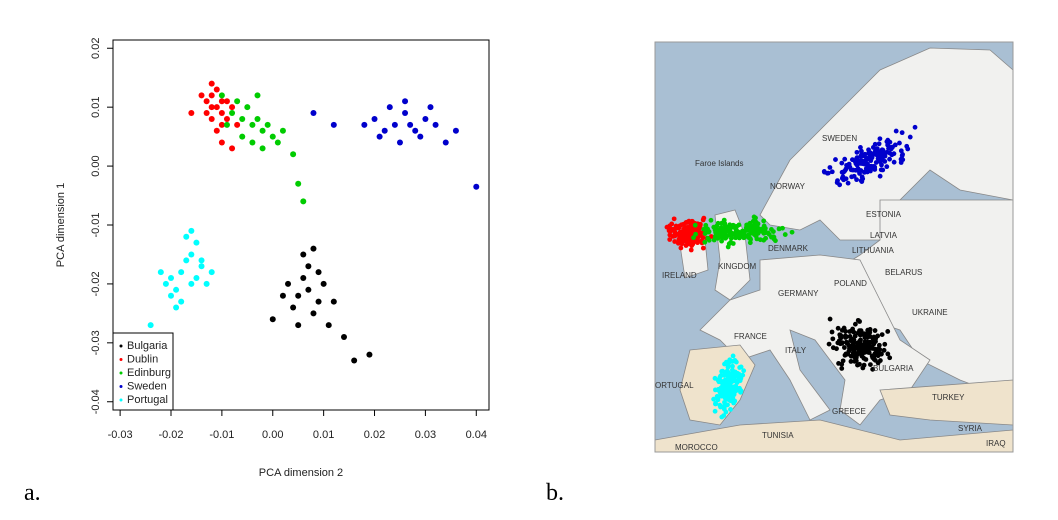  Describe the element at coordinates (930, 312) in the screenshot. I see `map-label: UKRAINE` at that location.